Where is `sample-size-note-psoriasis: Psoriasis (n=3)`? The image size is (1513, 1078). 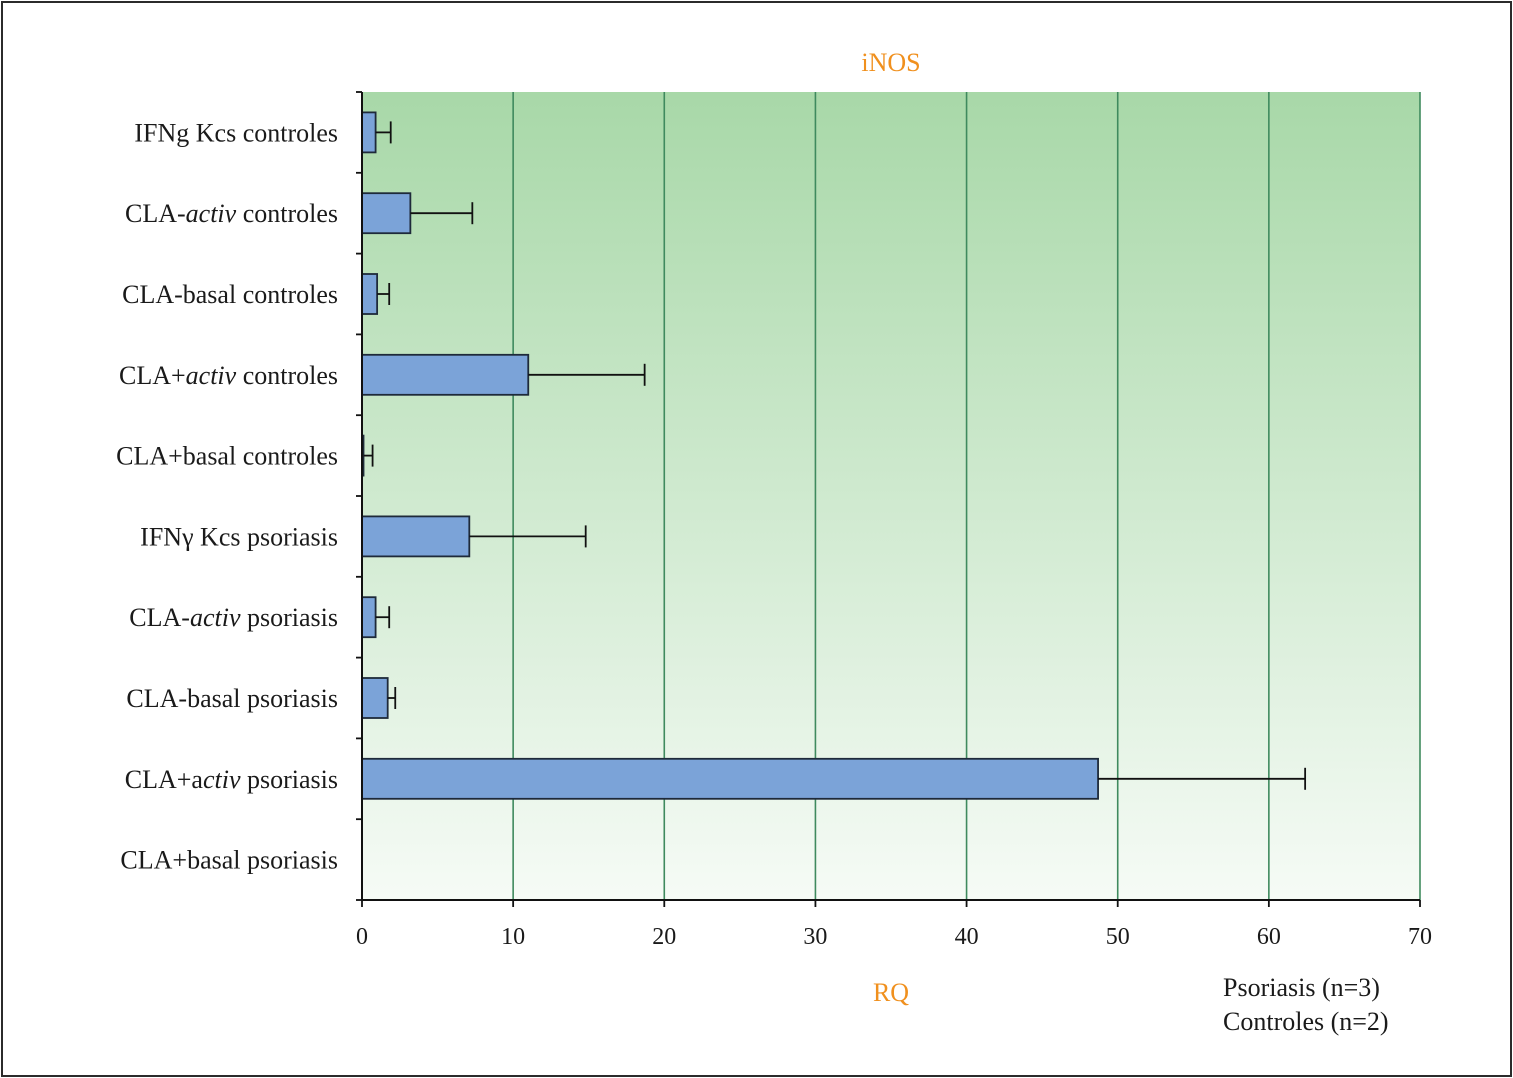
sample-size-note-psoriasis: Psoriasis (n=3) is located at coordinates (1301, 987).